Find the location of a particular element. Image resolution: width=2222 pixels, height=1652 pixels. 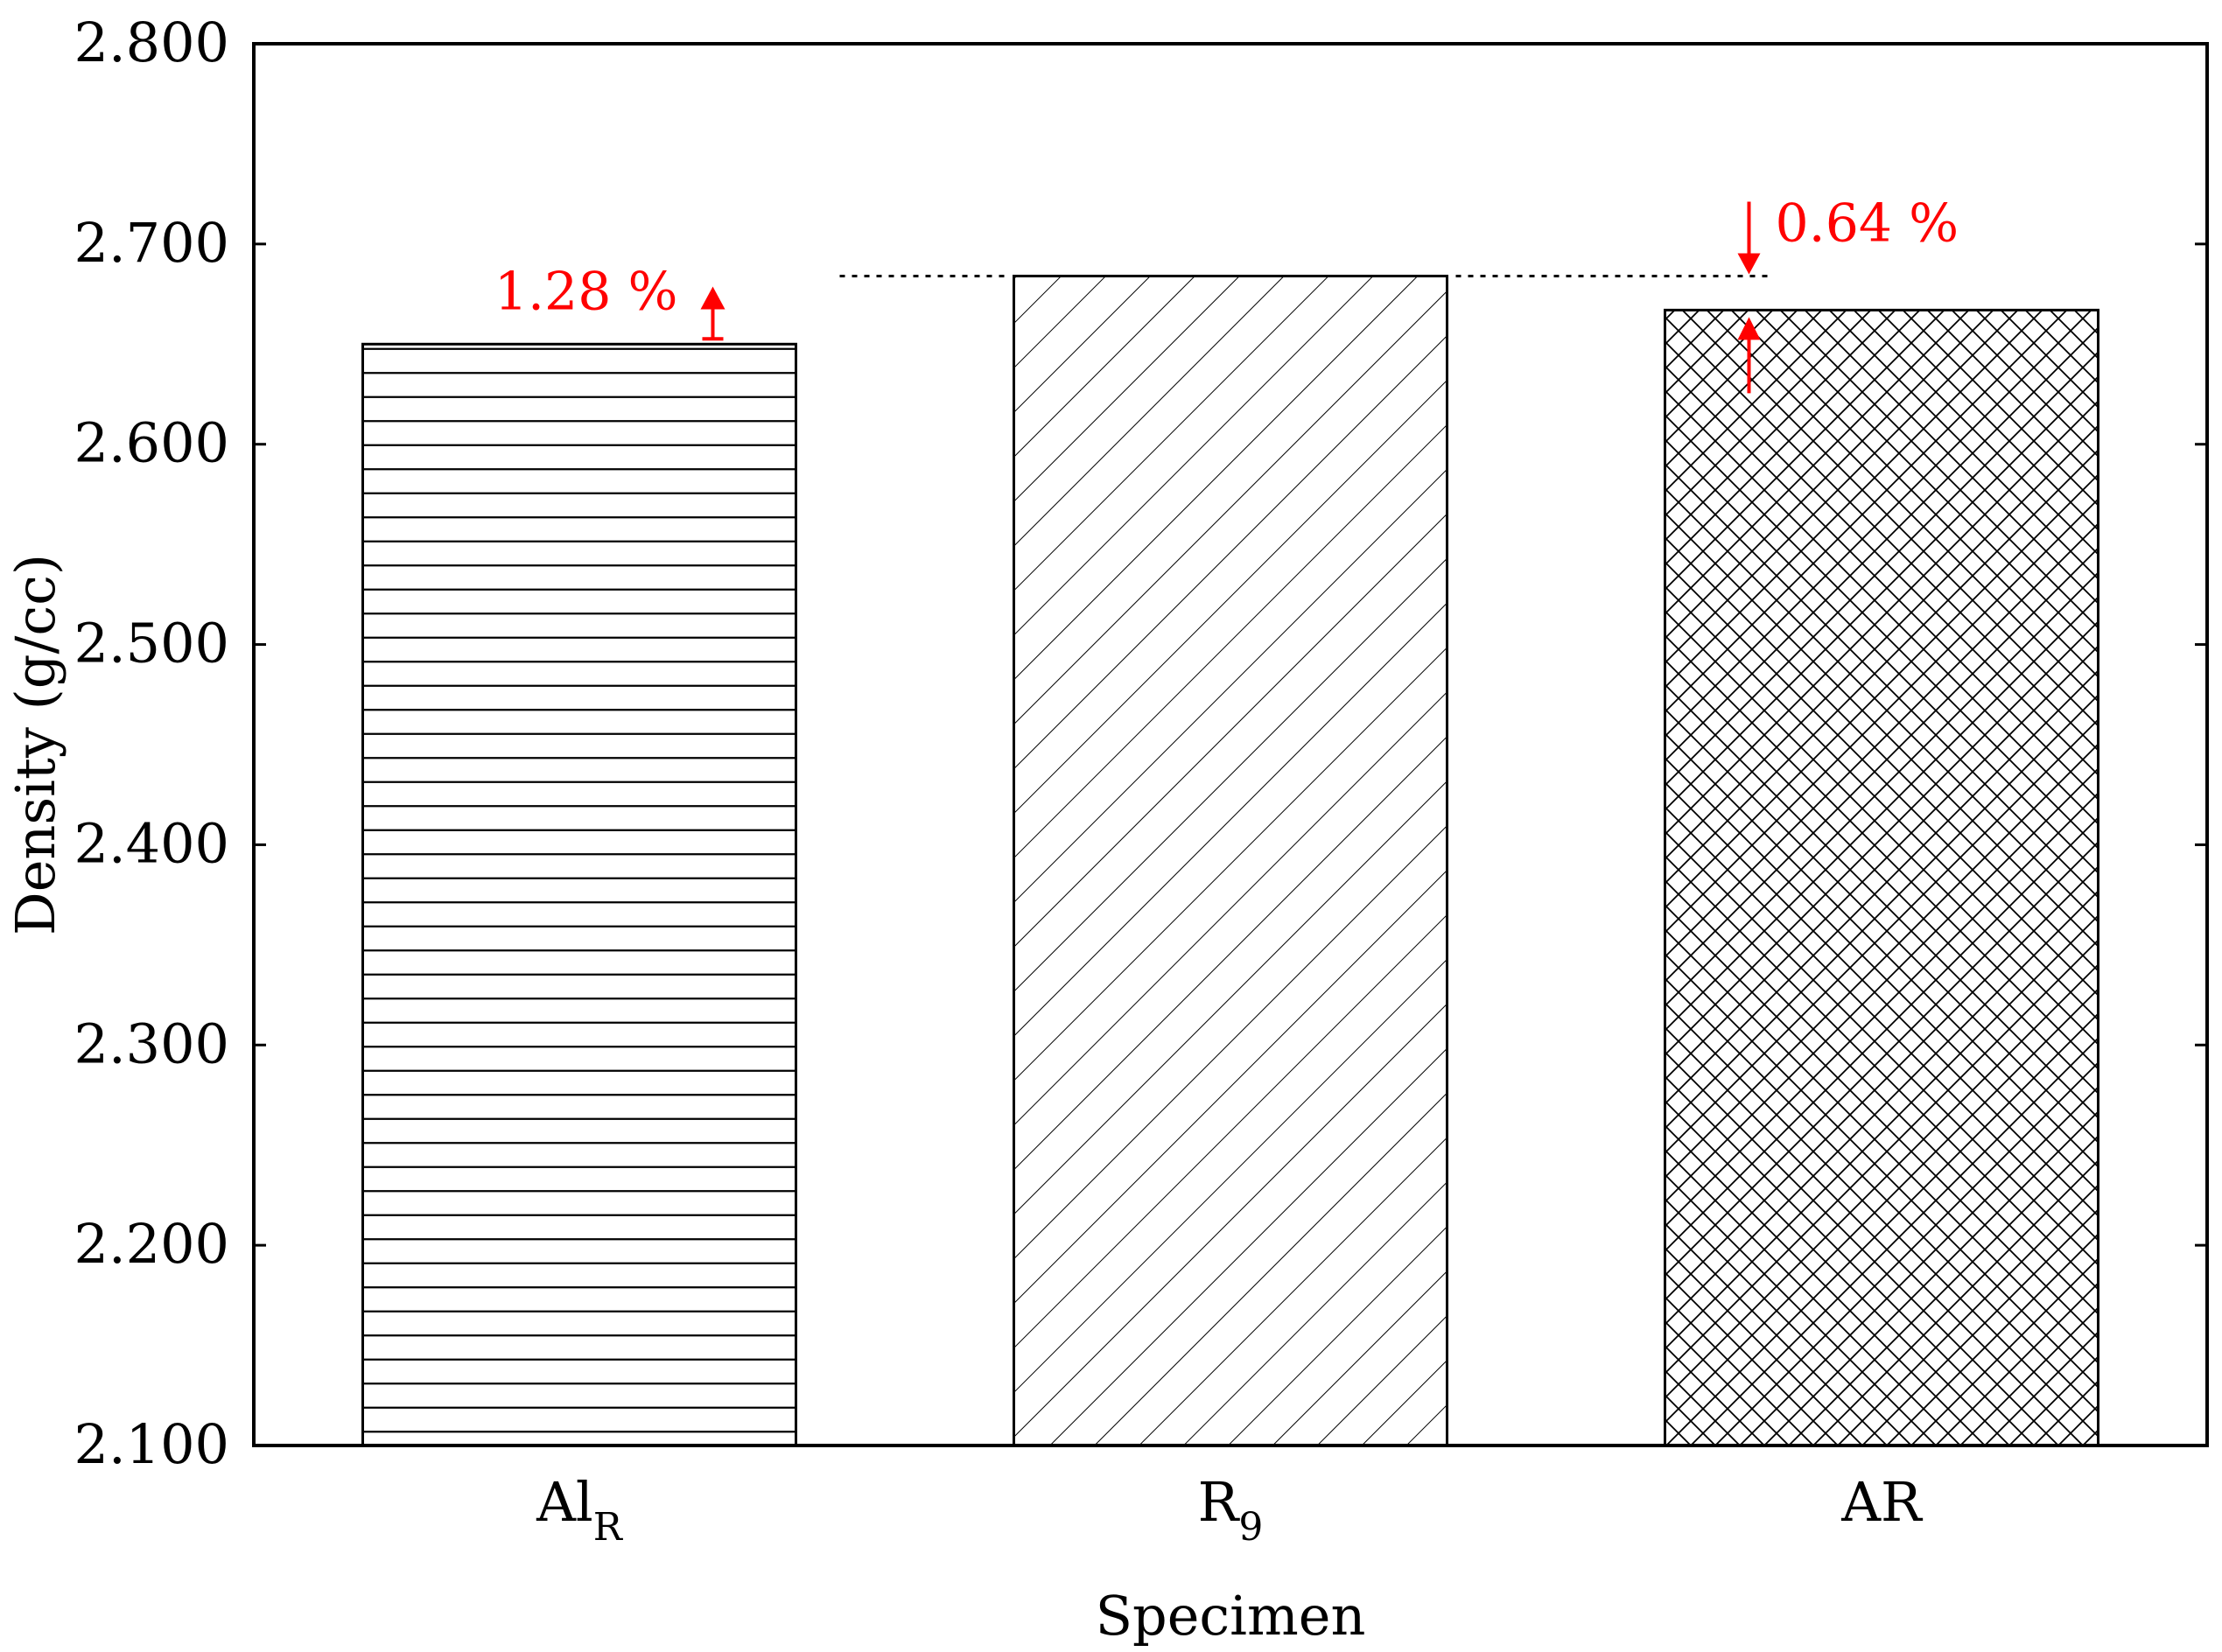

y-tick-label-7: 2.800 is located at coordinates (152, 42).